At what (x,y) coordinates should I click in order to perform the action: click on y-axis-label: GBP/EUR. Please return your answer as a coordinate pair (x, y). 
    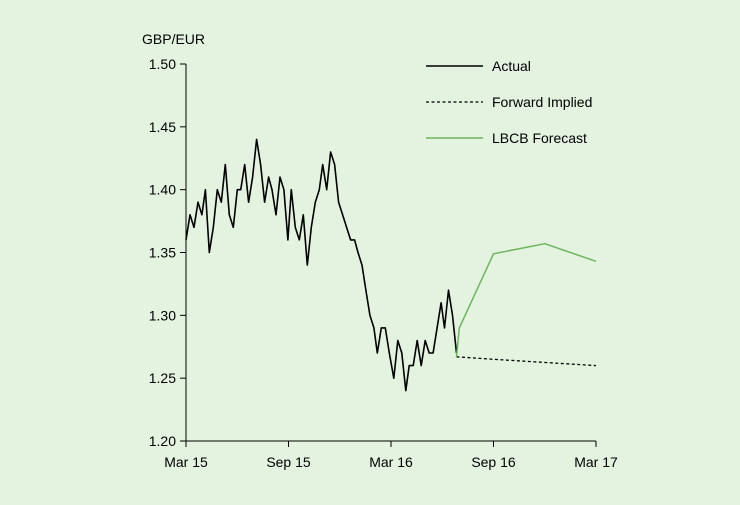
    Looking at the image, I should click on (173, 39).